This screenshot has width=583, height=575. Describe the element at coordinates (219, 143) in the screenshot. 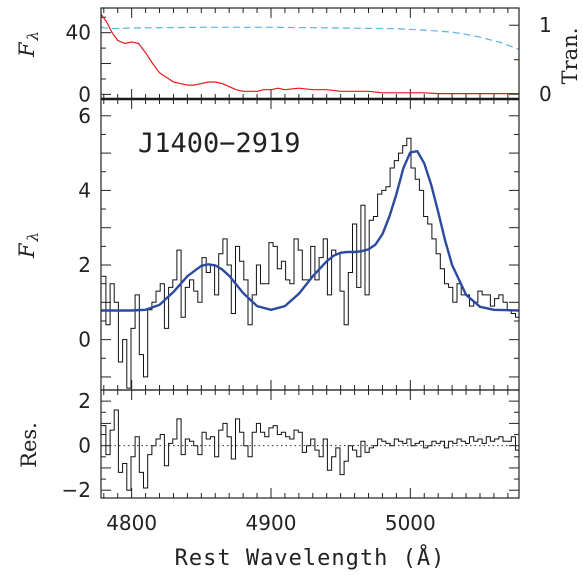

I see `object-name: J1400−2919` at that location.